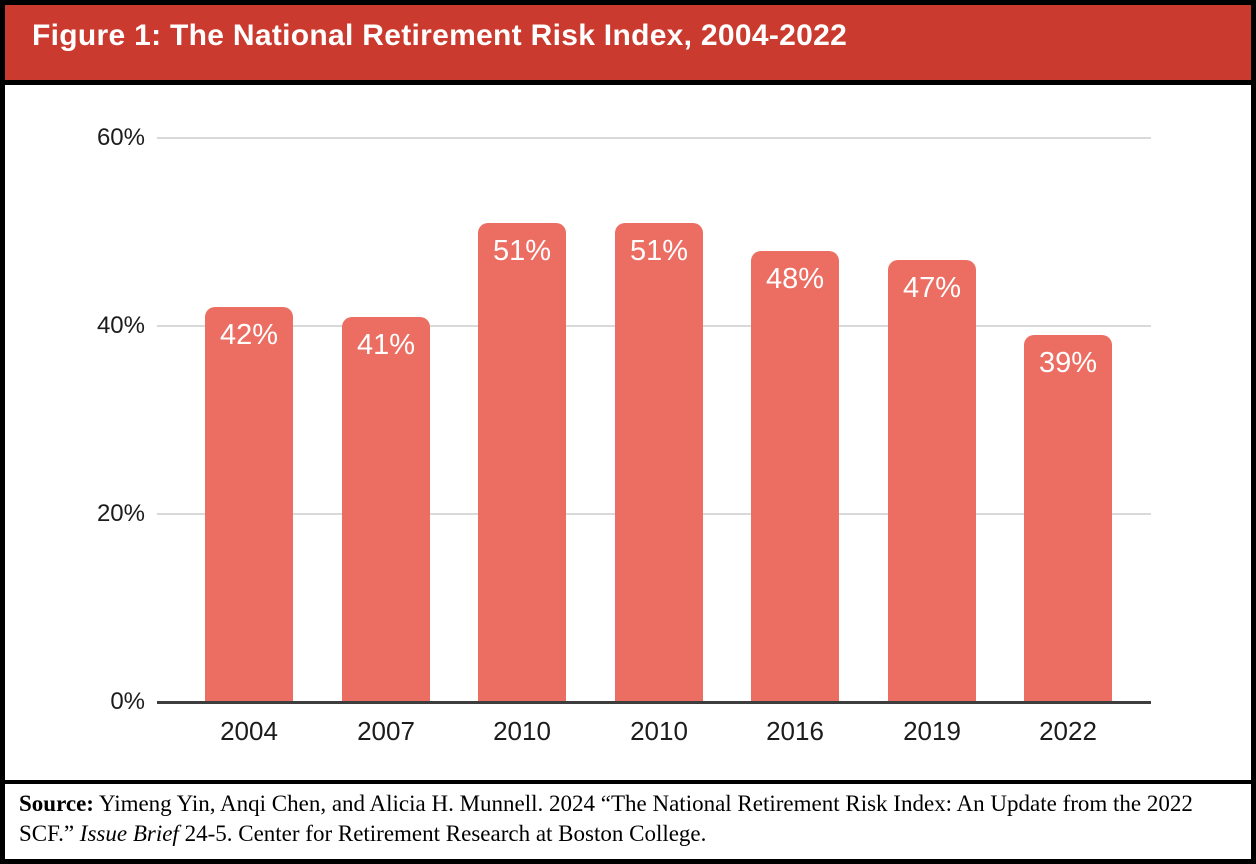 The image size is (1256, 864). I want to click on bar-value-label: 42%, so click(249, 335).